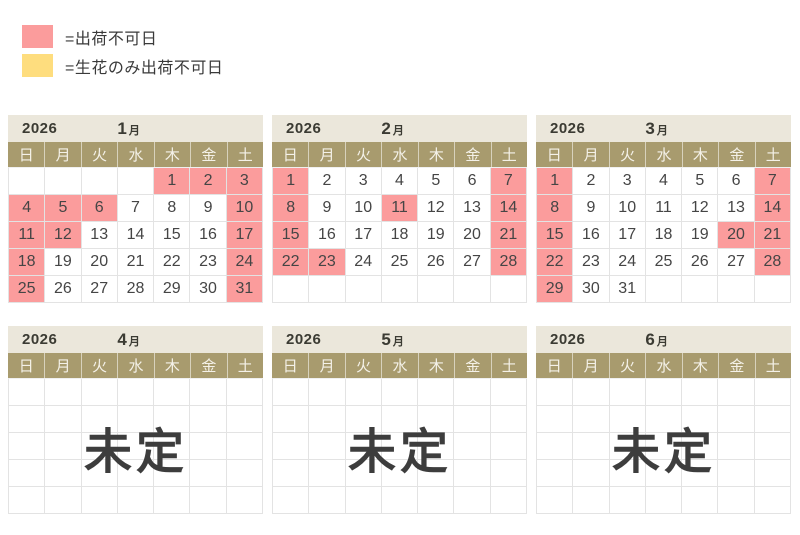 This screenshot has height=535, width=800. What do you see at coordinates (772, 181) in the screenshot?
I see `day-cell-7: 7` at bounding box center [772, 181].